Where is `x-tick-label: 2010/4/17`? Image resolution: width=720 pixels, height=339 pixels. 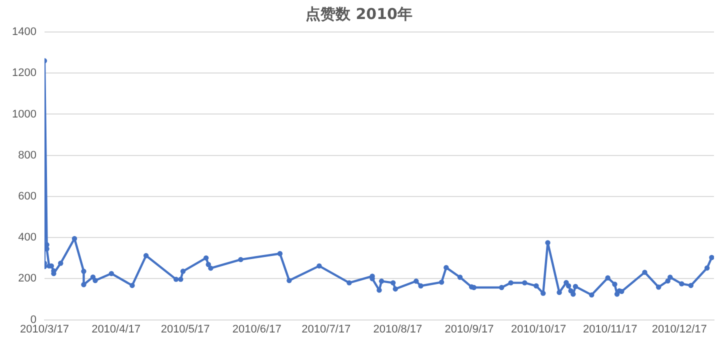 x-tick-label: 2010/4/17 is located at coordinates (116, 329).